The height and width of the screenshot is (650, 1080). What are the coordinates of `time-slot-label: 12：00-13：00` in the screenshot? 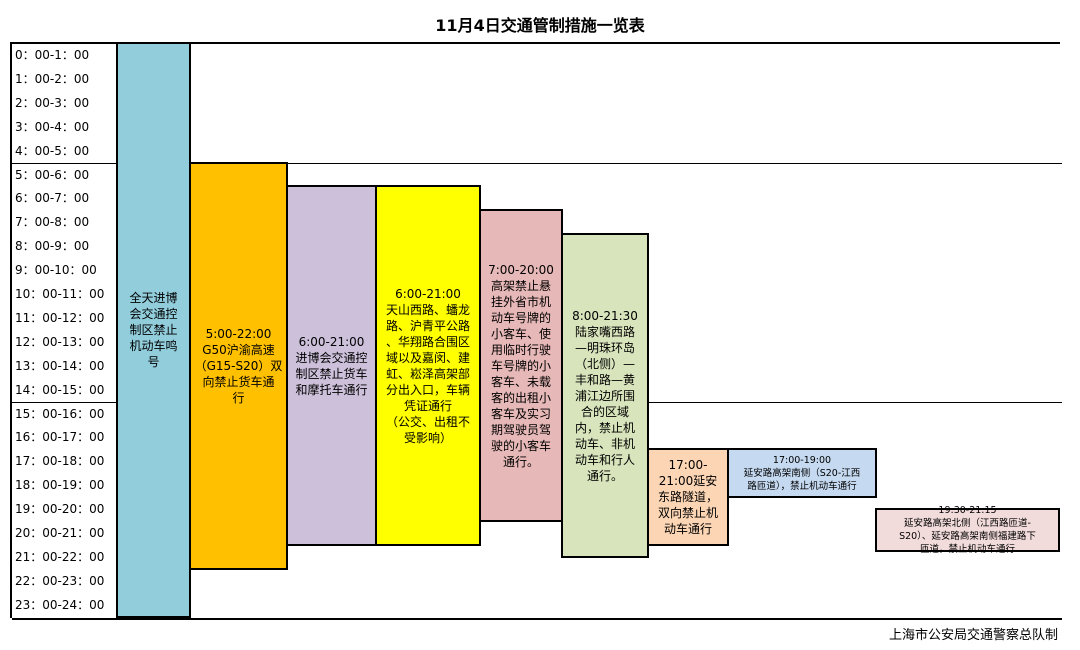 It's located at (66, 343).